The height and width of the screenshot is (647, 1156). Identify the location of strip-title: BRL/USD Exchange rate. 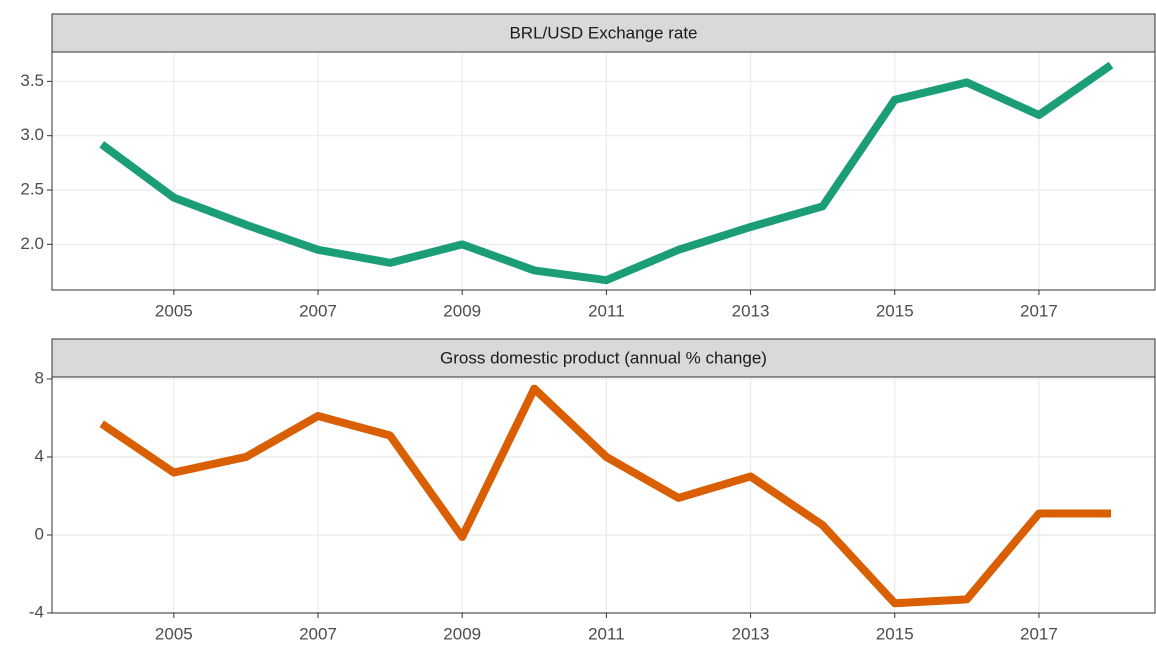
(603, 32).